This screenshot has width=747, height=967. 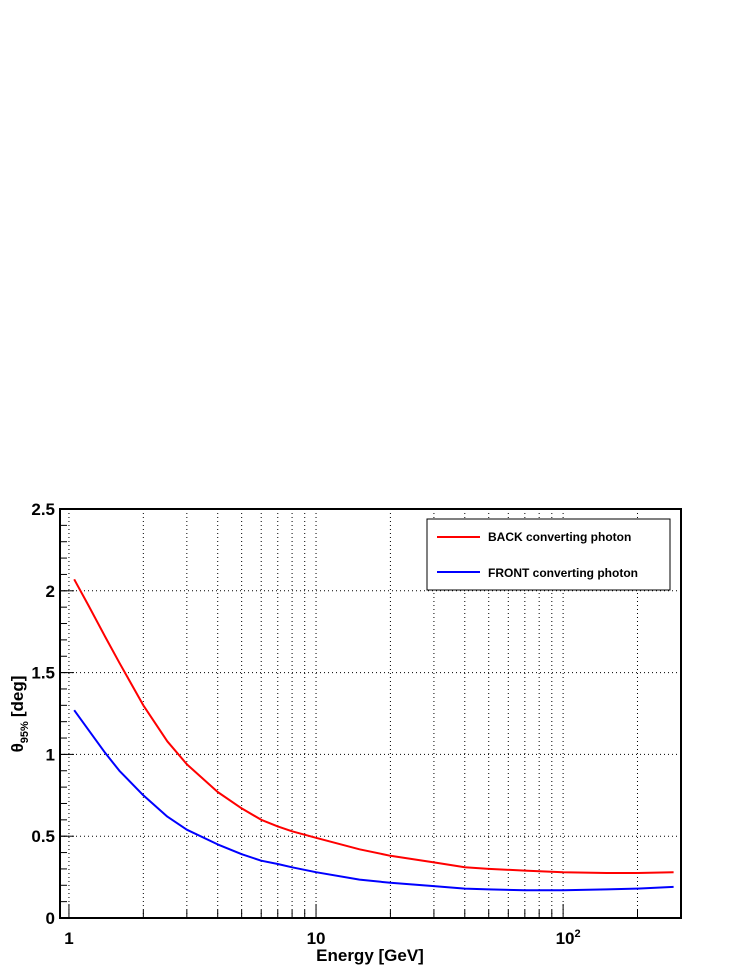 I want to click on y-tick-label: 1.5, so click(x=43, y=673).